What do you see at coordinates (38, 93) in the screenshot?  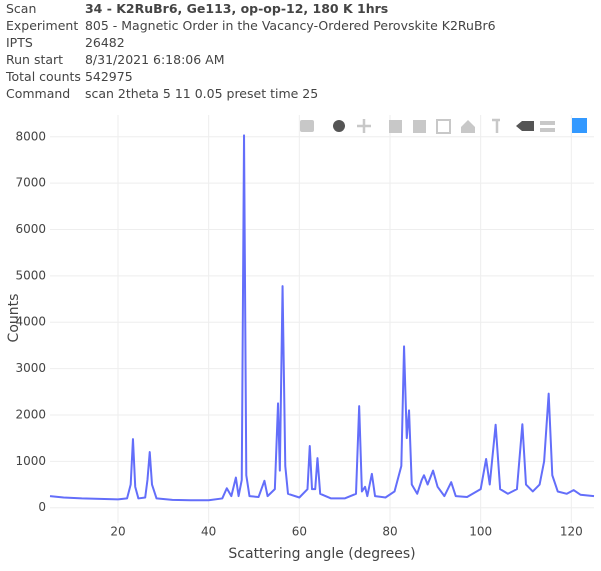 I see `info-label: Command` at bounding box center [38, 93].